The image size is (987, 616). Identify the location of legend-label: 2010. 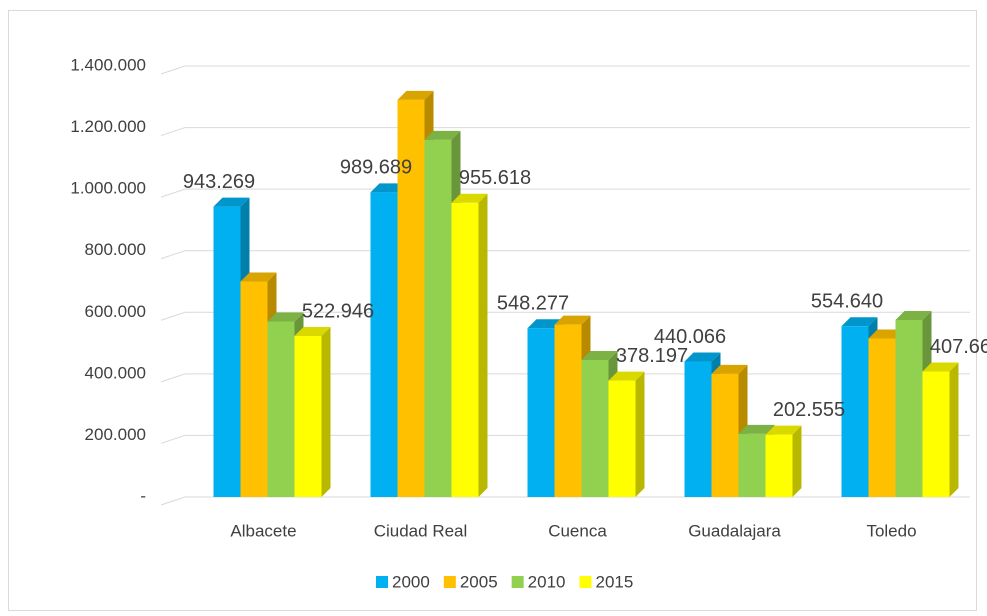
(547, 581).